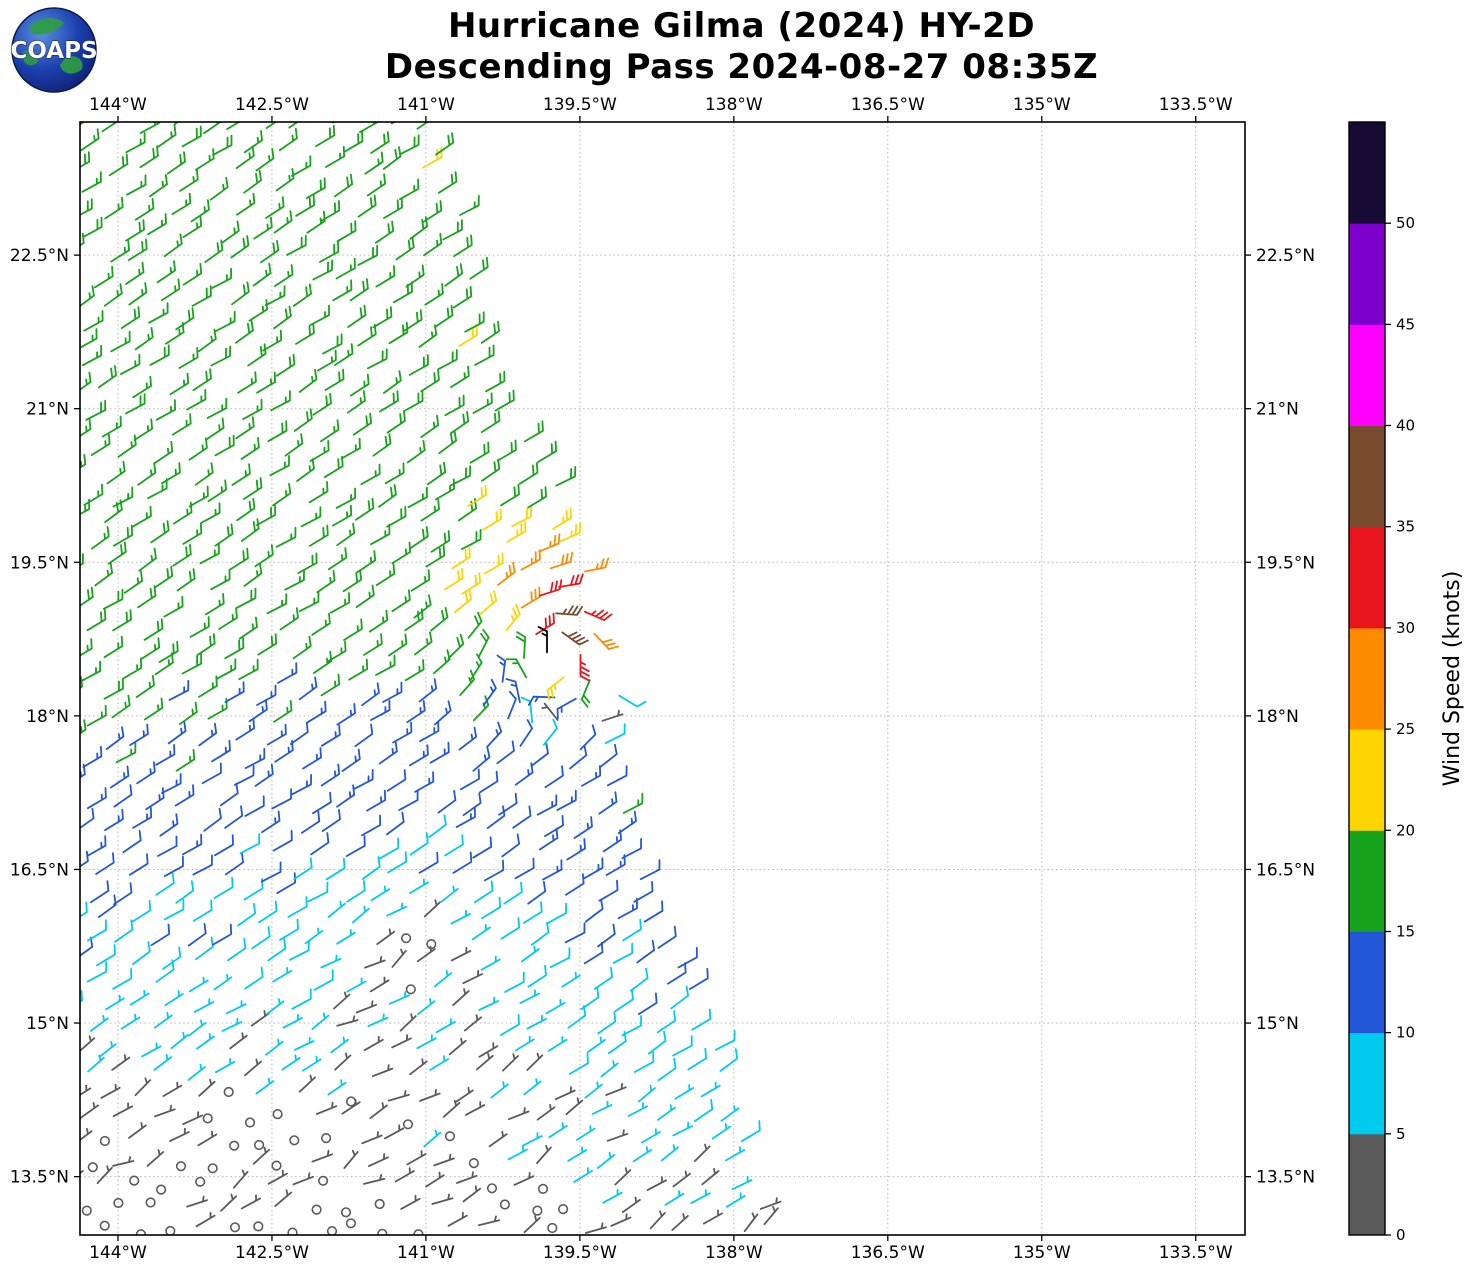 Image resolution: width=1483 pixels, height=1264 pixels. What do you see at coordinates (1405, 628) in the screenshot?
I see `colorbar-tick-label: 30` at bounding box center [1405, 628].